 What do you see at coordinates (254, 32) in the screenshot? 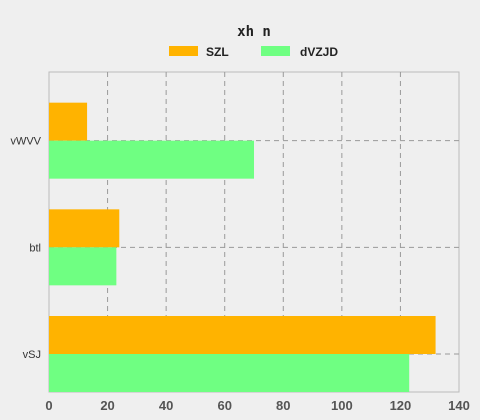
I see `chart-title: xh n` at bounding box center [254, 32].